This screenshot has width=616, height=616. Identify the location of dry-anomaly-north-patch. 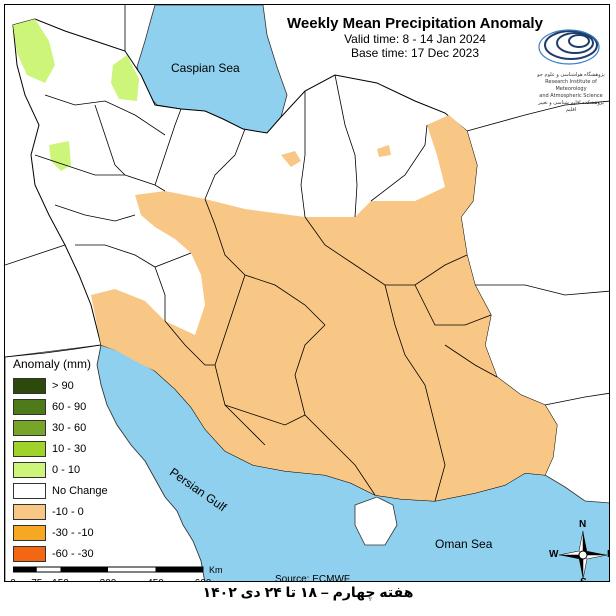
(291, 159).